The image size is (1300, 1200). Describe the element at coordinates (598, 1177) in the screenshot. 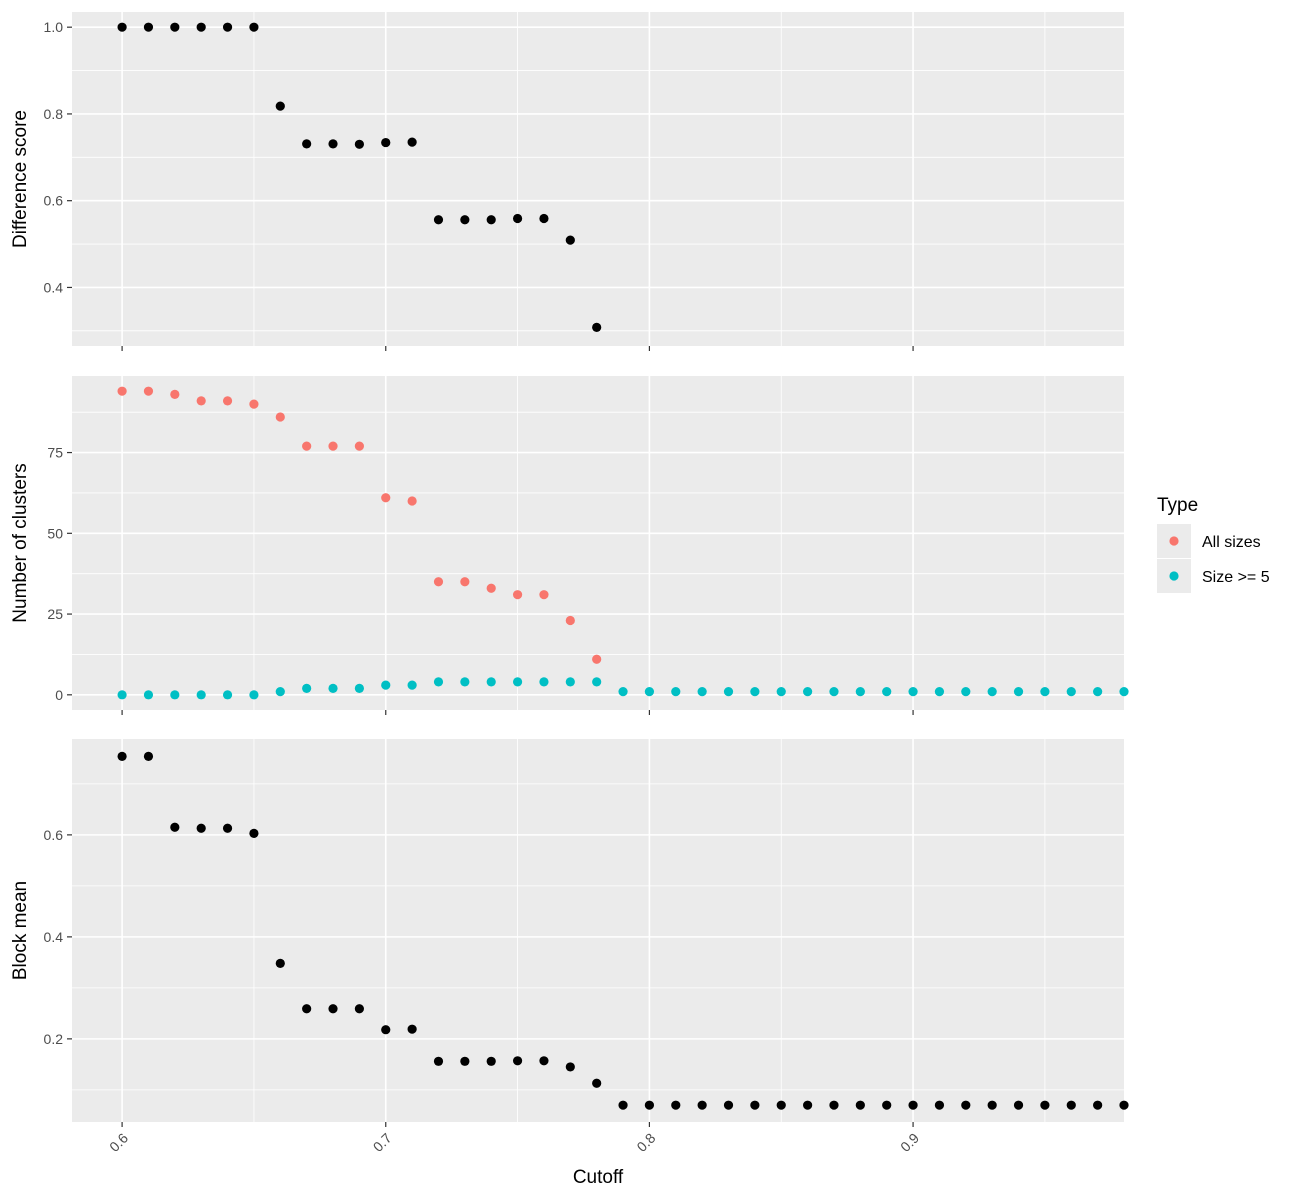

I see `x-axis-title: Cutoff` at that location.